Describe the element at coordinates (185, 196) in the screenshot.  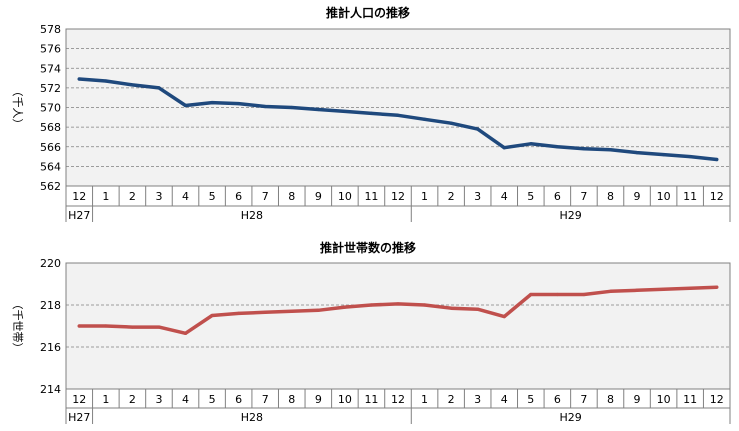
I see `chart1-xtick-label-4: 4` at that location.